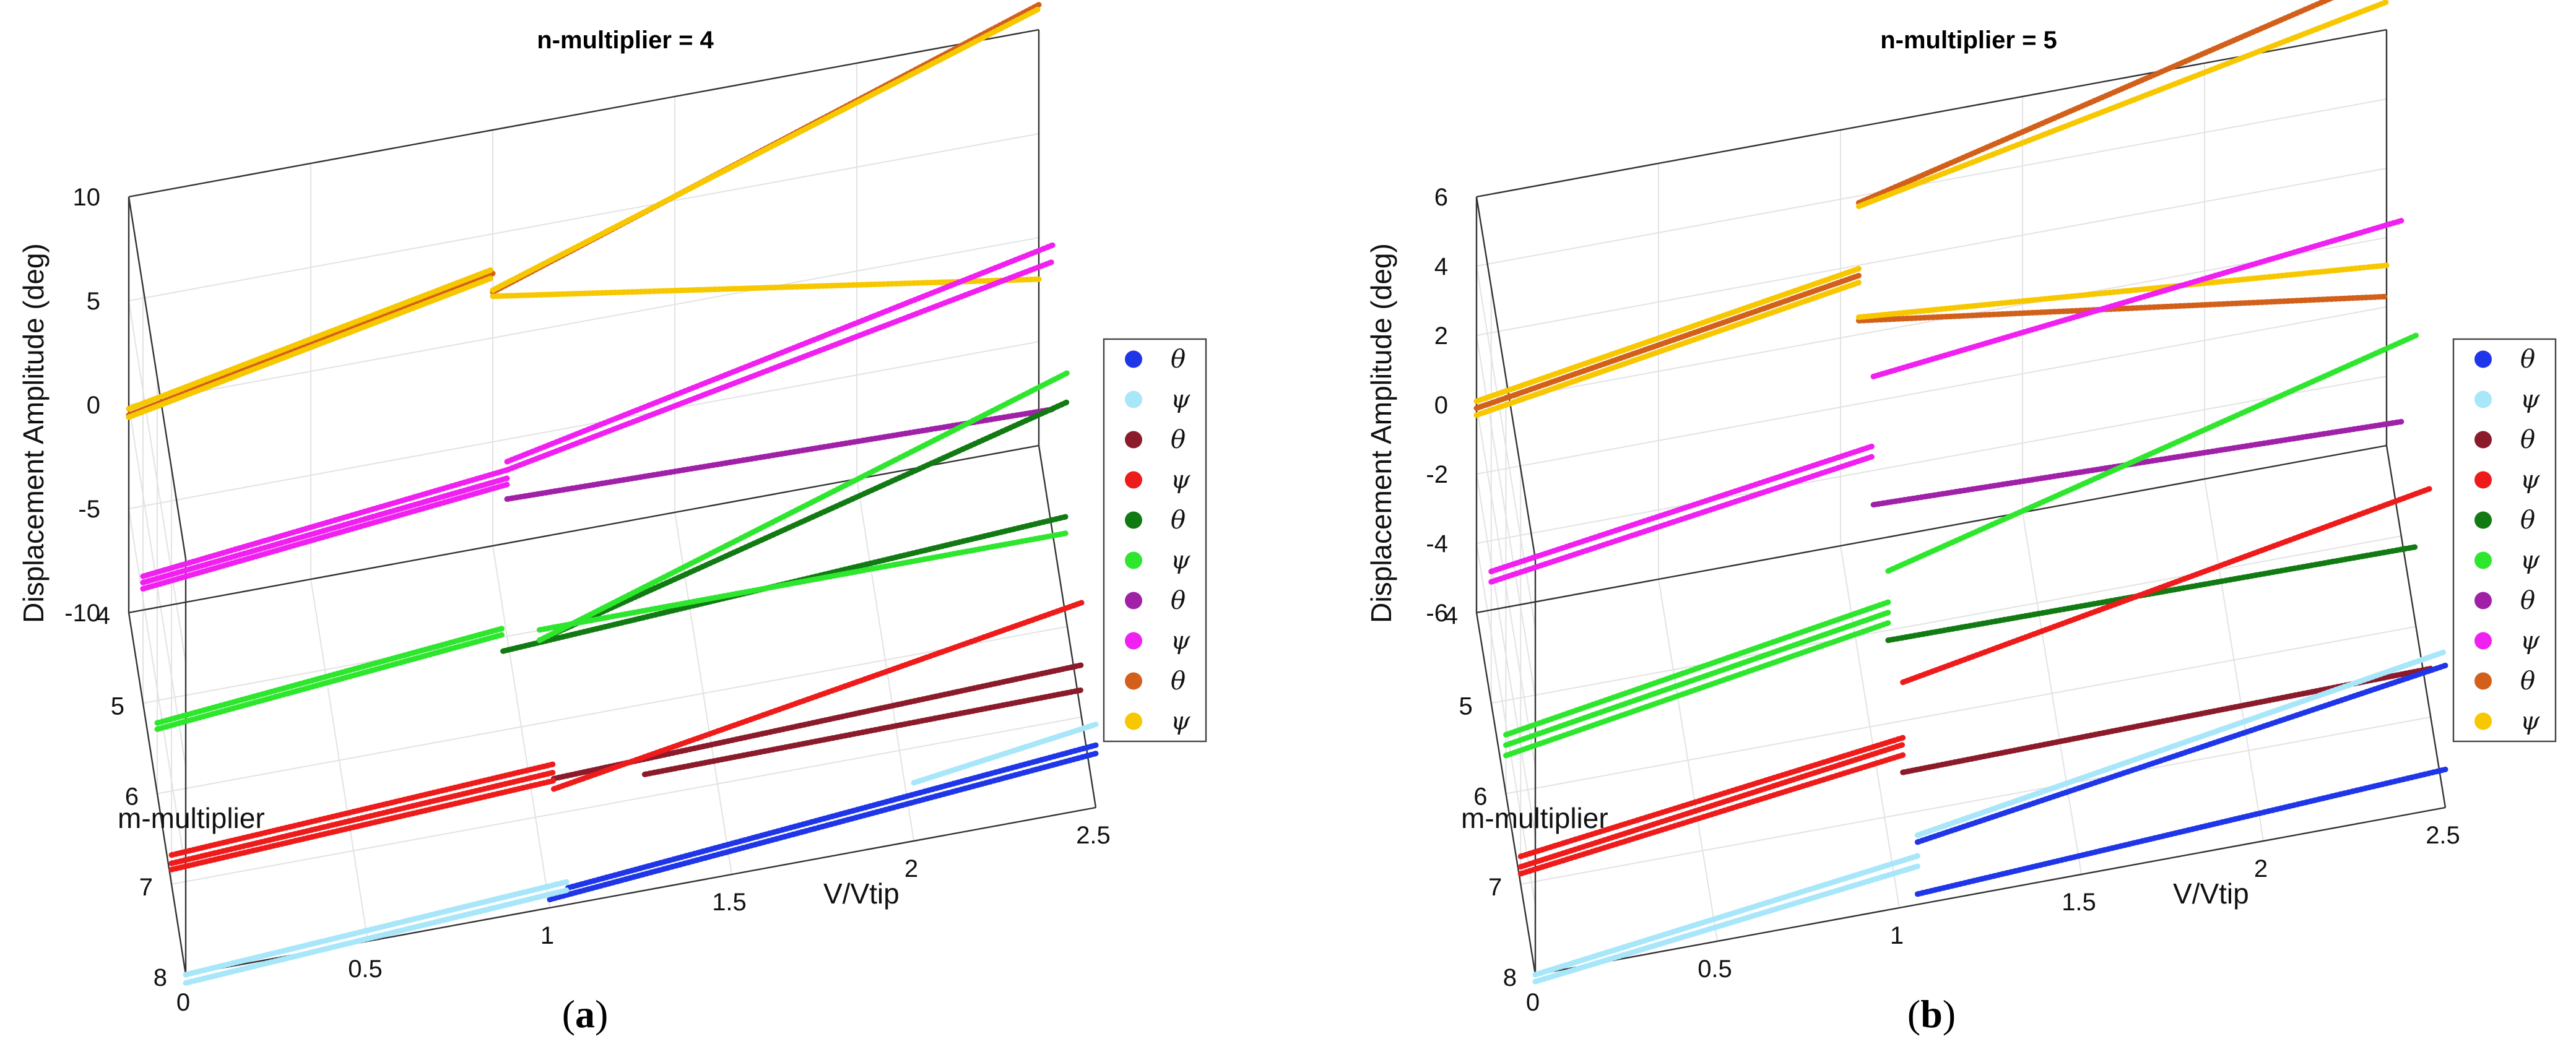  I want to click on chart-title: n-multiplier = 4, so click(625, 40).